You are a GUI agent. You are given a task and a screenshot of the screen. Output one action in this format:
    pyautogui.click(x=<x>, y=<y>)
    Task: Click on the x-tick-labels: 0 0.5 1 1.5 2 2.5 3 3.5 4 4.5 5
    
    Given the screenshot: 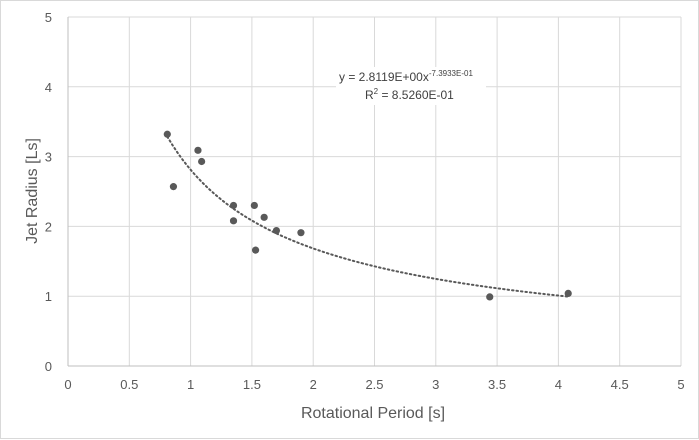 What is the action you would take?
    pyautogui.click(x=374, y=384)
    